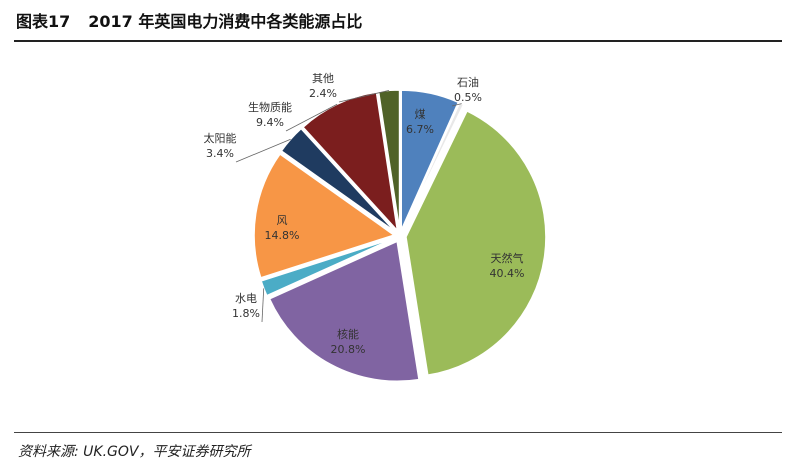 The image size is (800, 474). What do you see at coordinates (348, 349) in the screenshot?
I see `slice-value-label-3: 20.8%` at bounding box center [348, 349].